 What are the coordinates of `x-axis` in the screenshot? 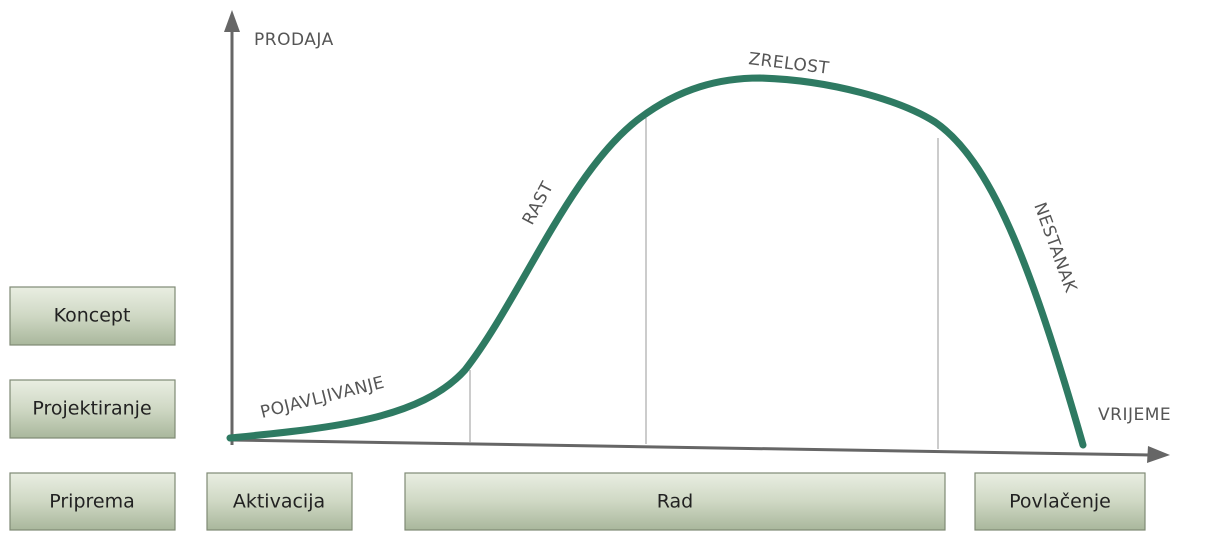 It's located at (690, 447).